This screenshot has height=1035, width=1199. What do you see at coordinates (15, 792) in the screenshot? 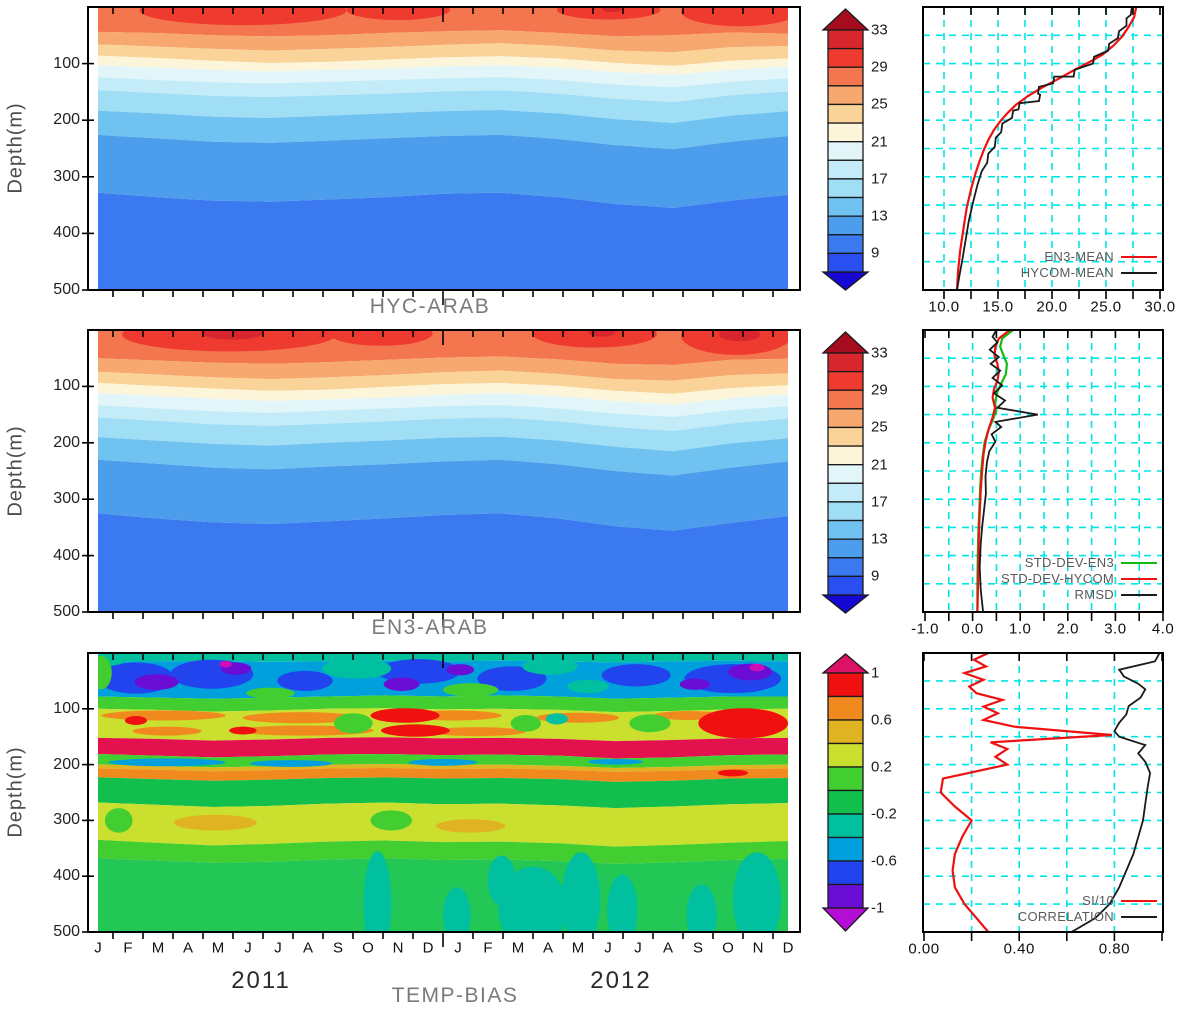
I see `panel3-ylabel: Depth(m)` at bounding box center [15, 792].